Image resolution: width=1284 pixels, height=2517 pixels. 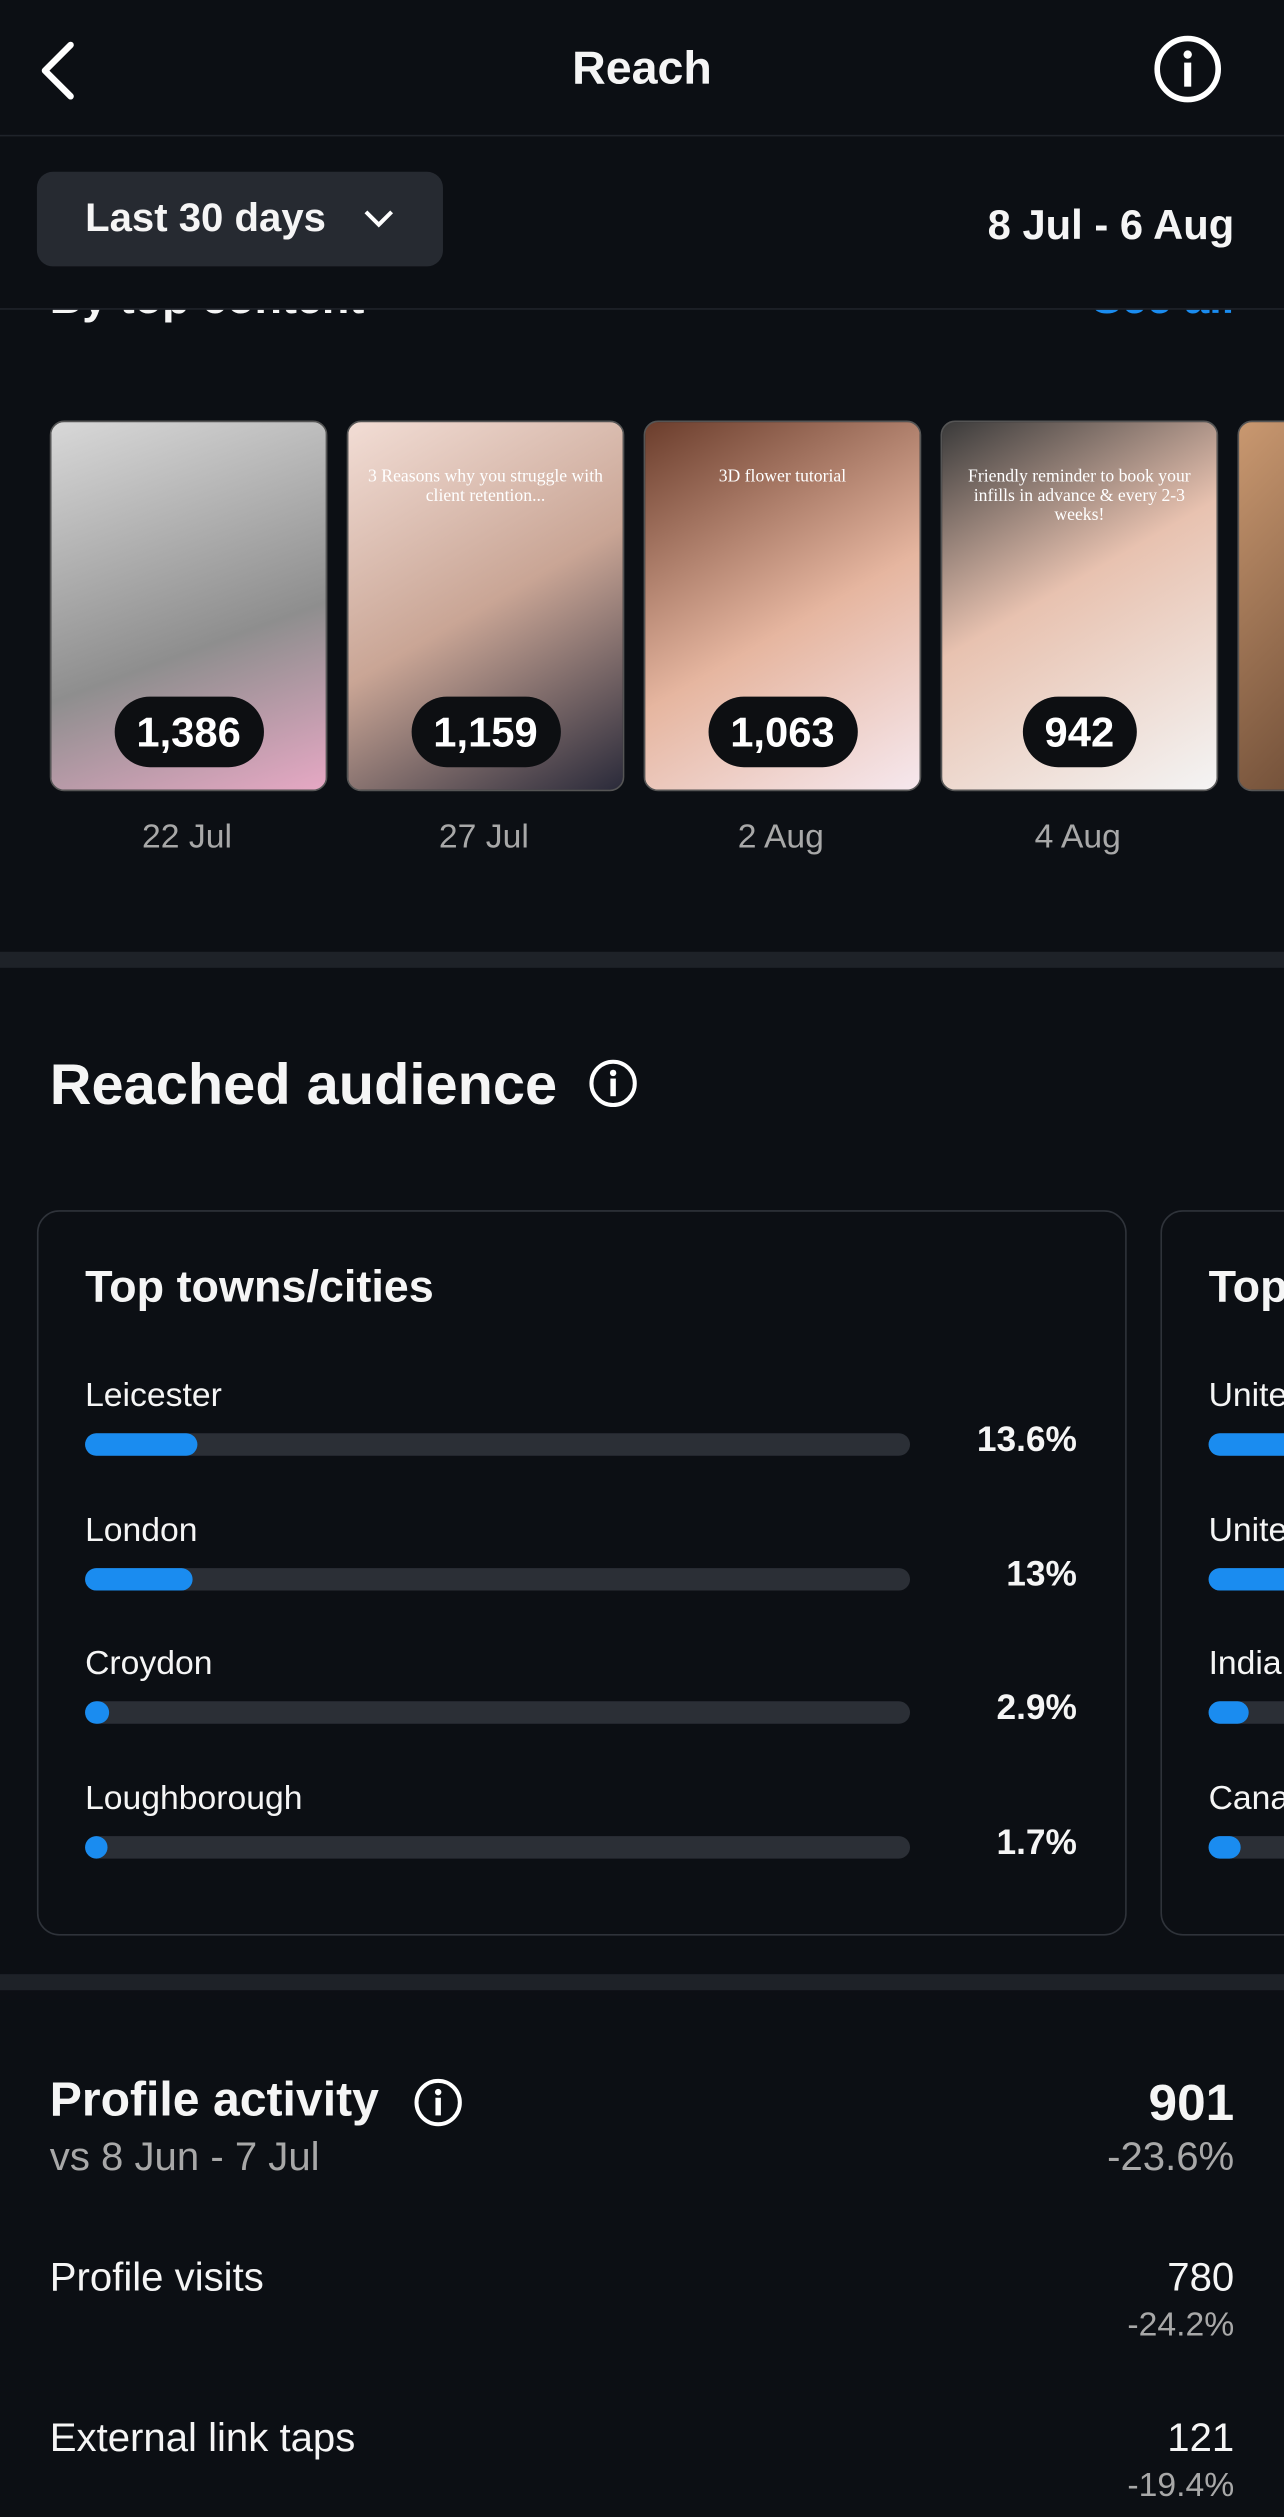 I want to click on comparison-period: vs 8 Jun - 7 Jul, so click(x=184, y=2157).